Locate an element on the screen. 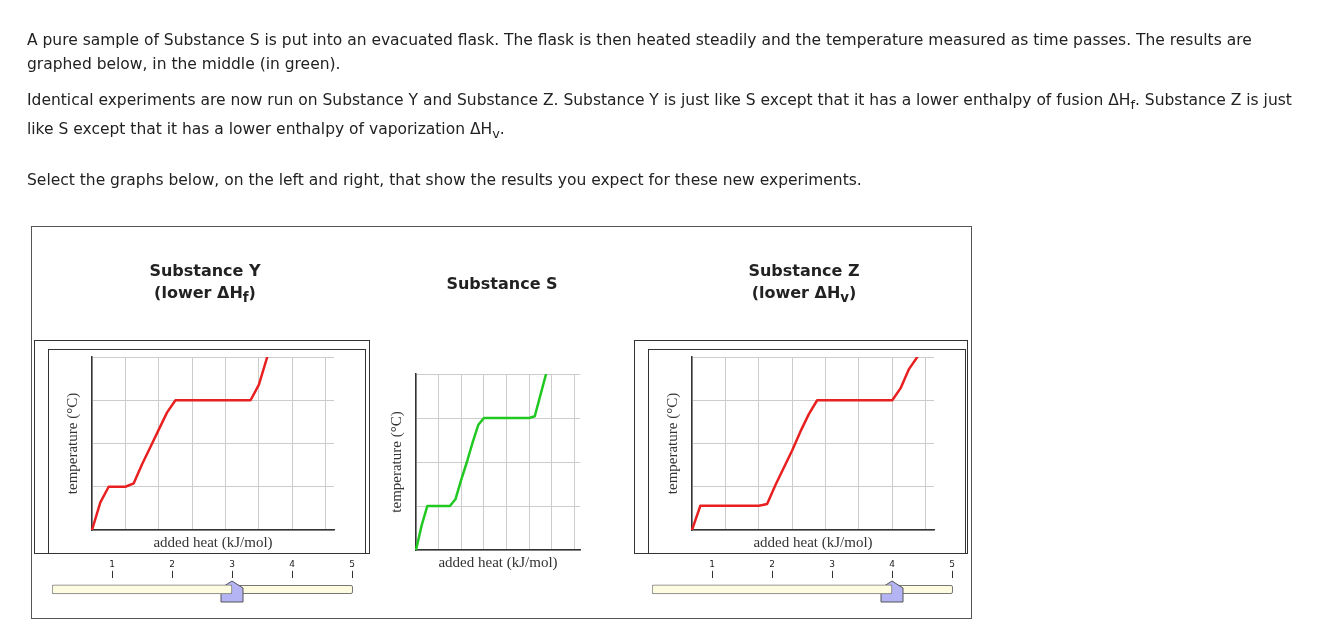  chart-subtitle: (lower ΔH$_{f}$) is located at coordinates (205, 295).